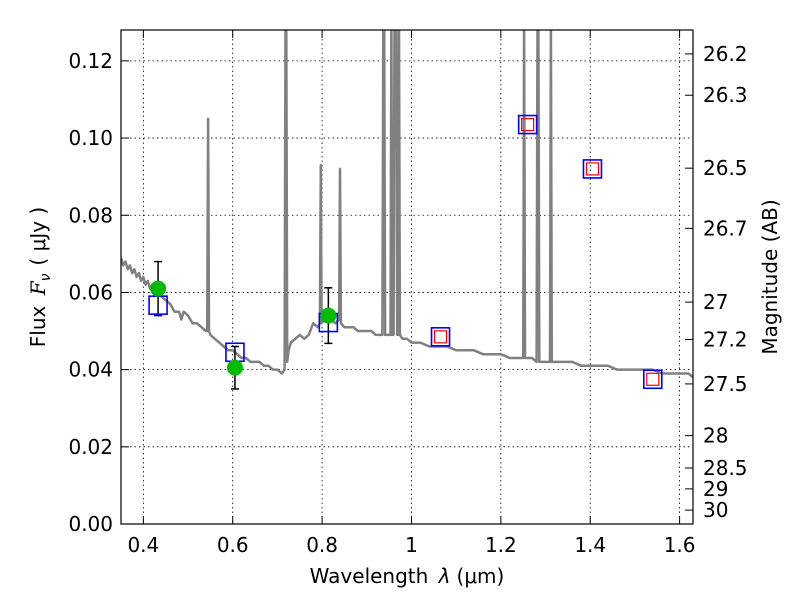  Describe the element at coordinates (322, 545) in the screenshot. I see `x-tick-label: 0.8` at that location.